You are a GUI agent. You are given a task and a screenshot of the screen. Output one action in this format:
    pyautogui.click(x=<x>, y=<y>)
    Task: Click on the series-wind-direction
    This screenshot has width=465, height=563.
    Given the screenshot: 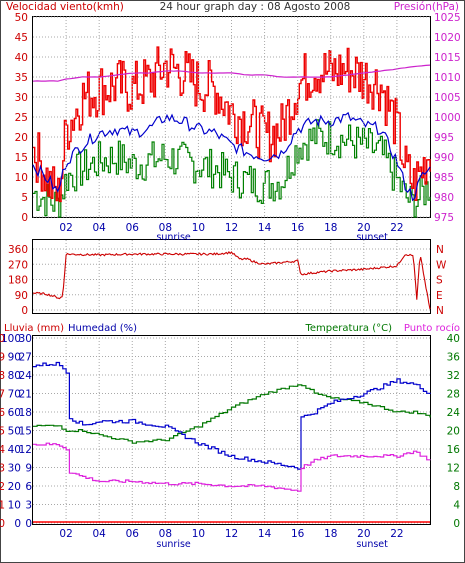 What is the action you would take?
    pyautogui.click(x=231, y=280)
    